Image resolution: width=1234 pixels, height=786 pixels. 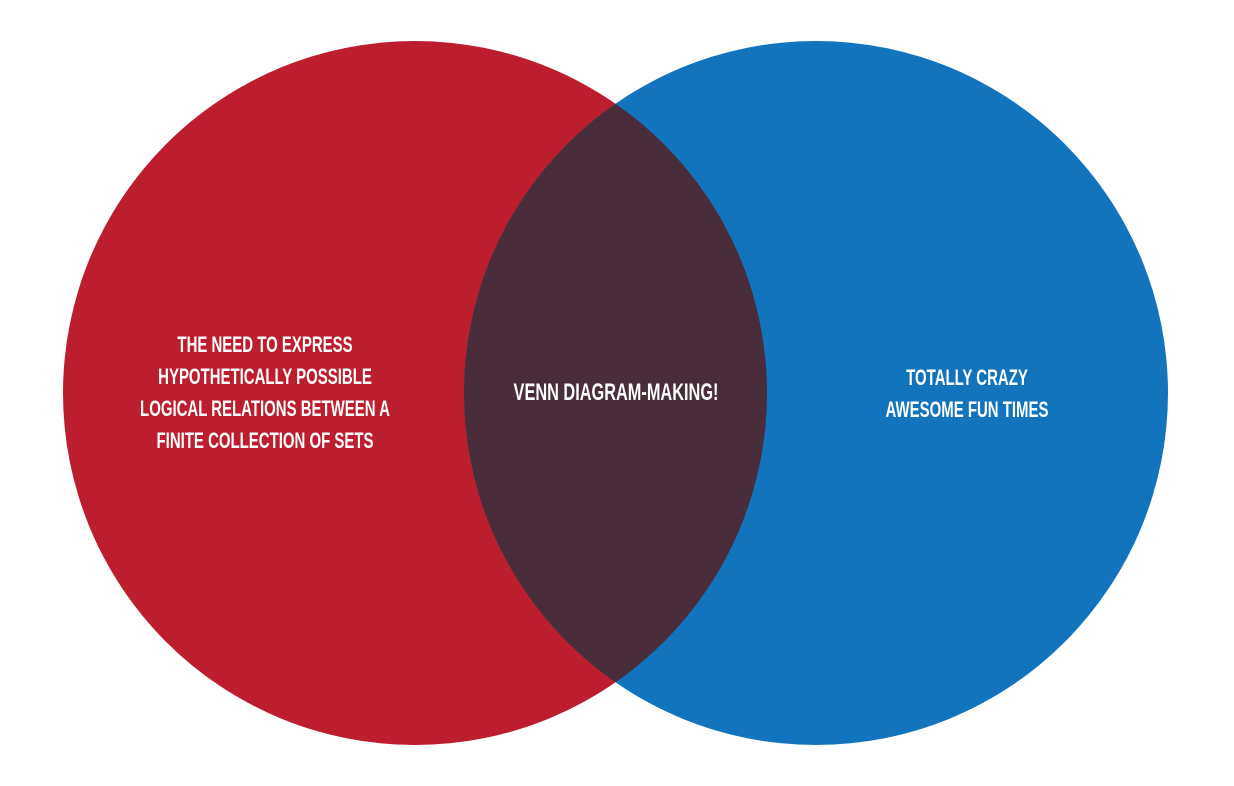 What do you see at coordinates (967, 409) in the screenshot?
I see `right-set-line: AWESOME FUN TIMES` at bounding box center [967, 409].